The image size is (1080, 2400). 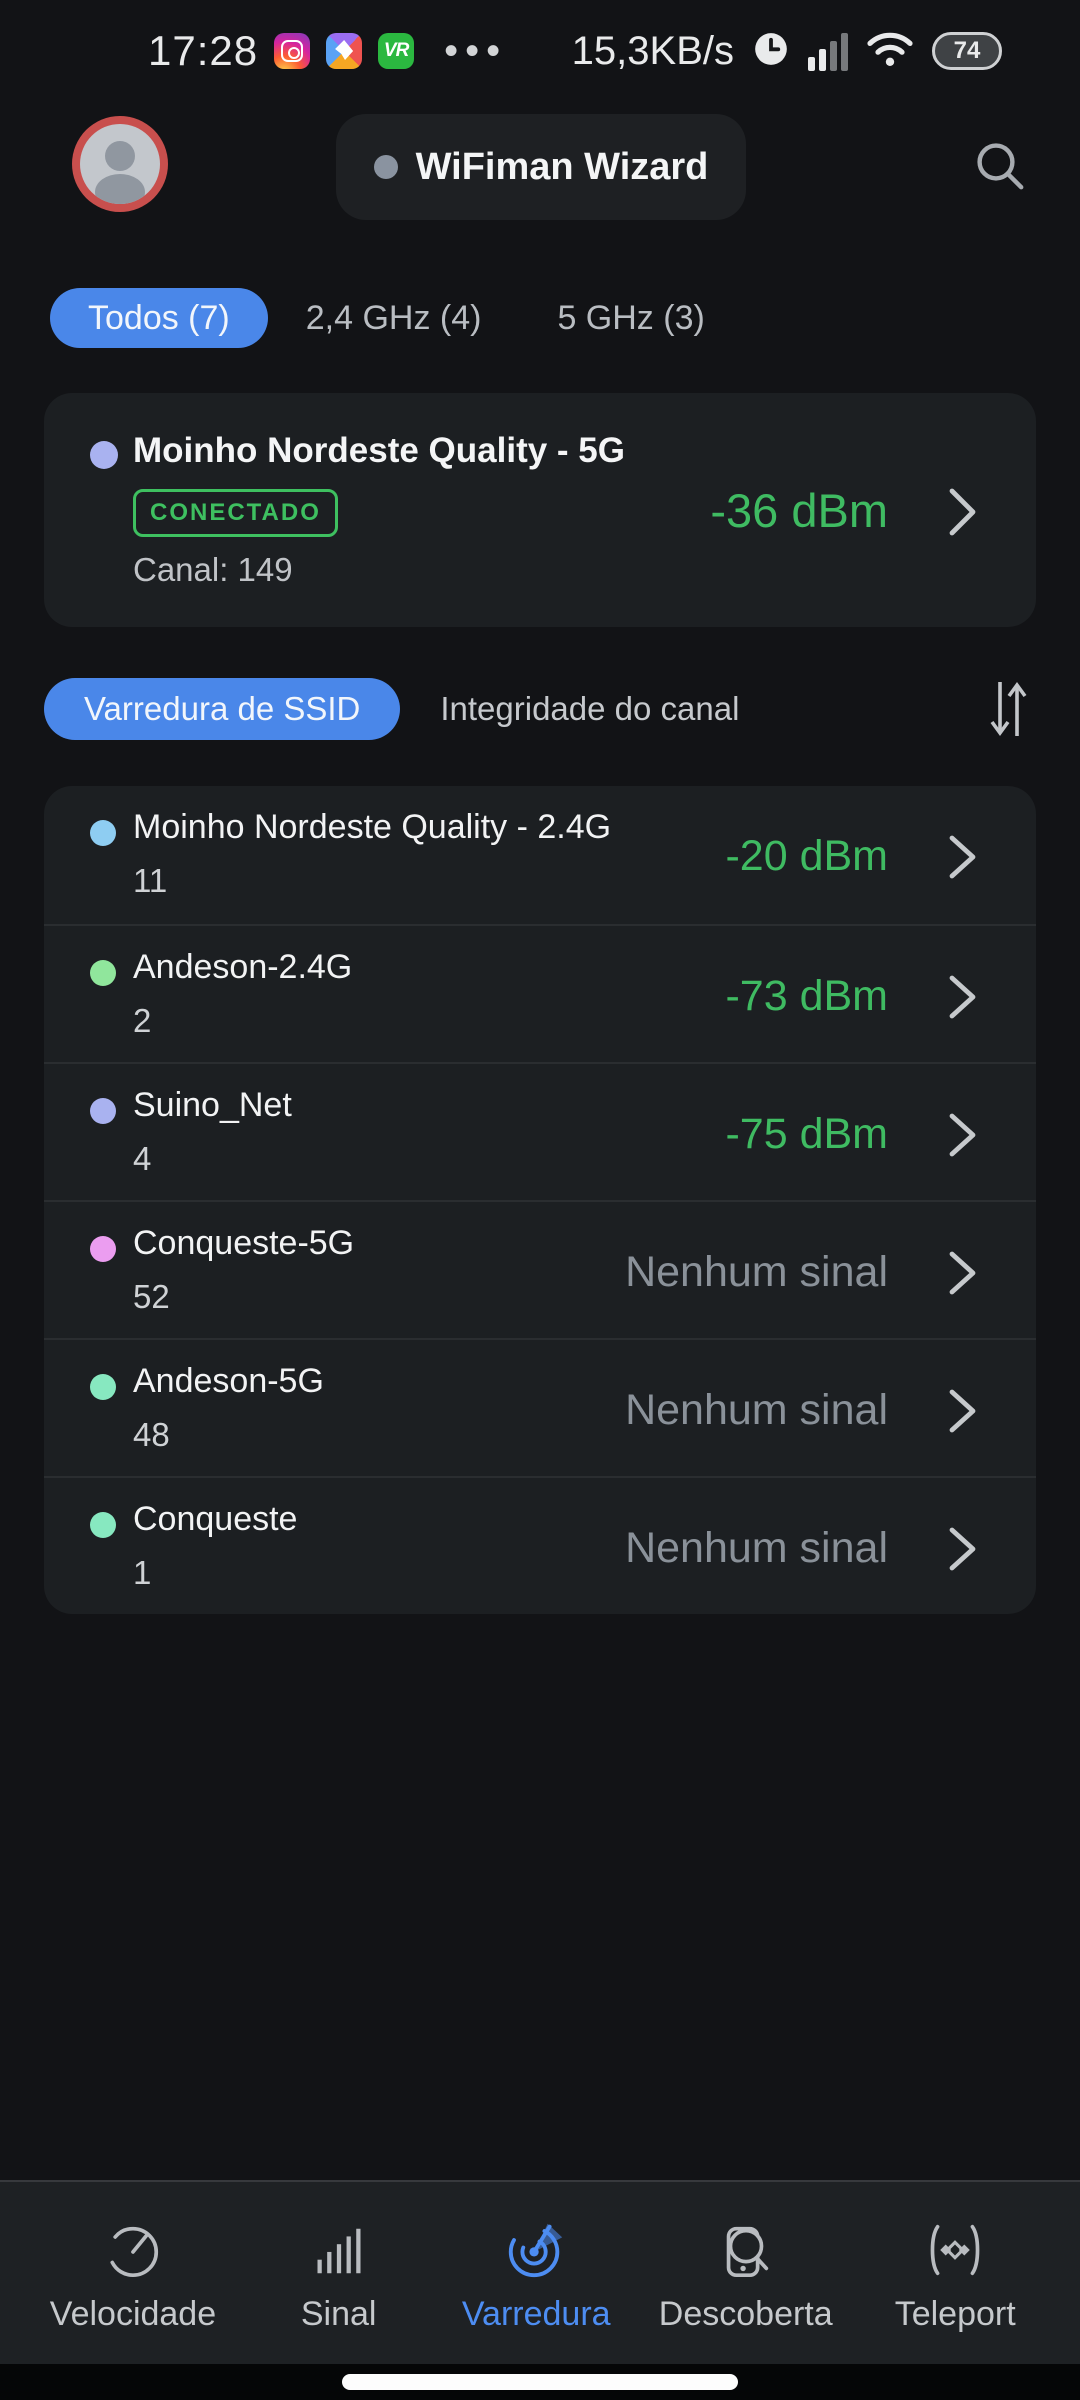 I want to click on network-name: Moinho Nordeste Quality - 2.4G, so click(x=372, y=827).